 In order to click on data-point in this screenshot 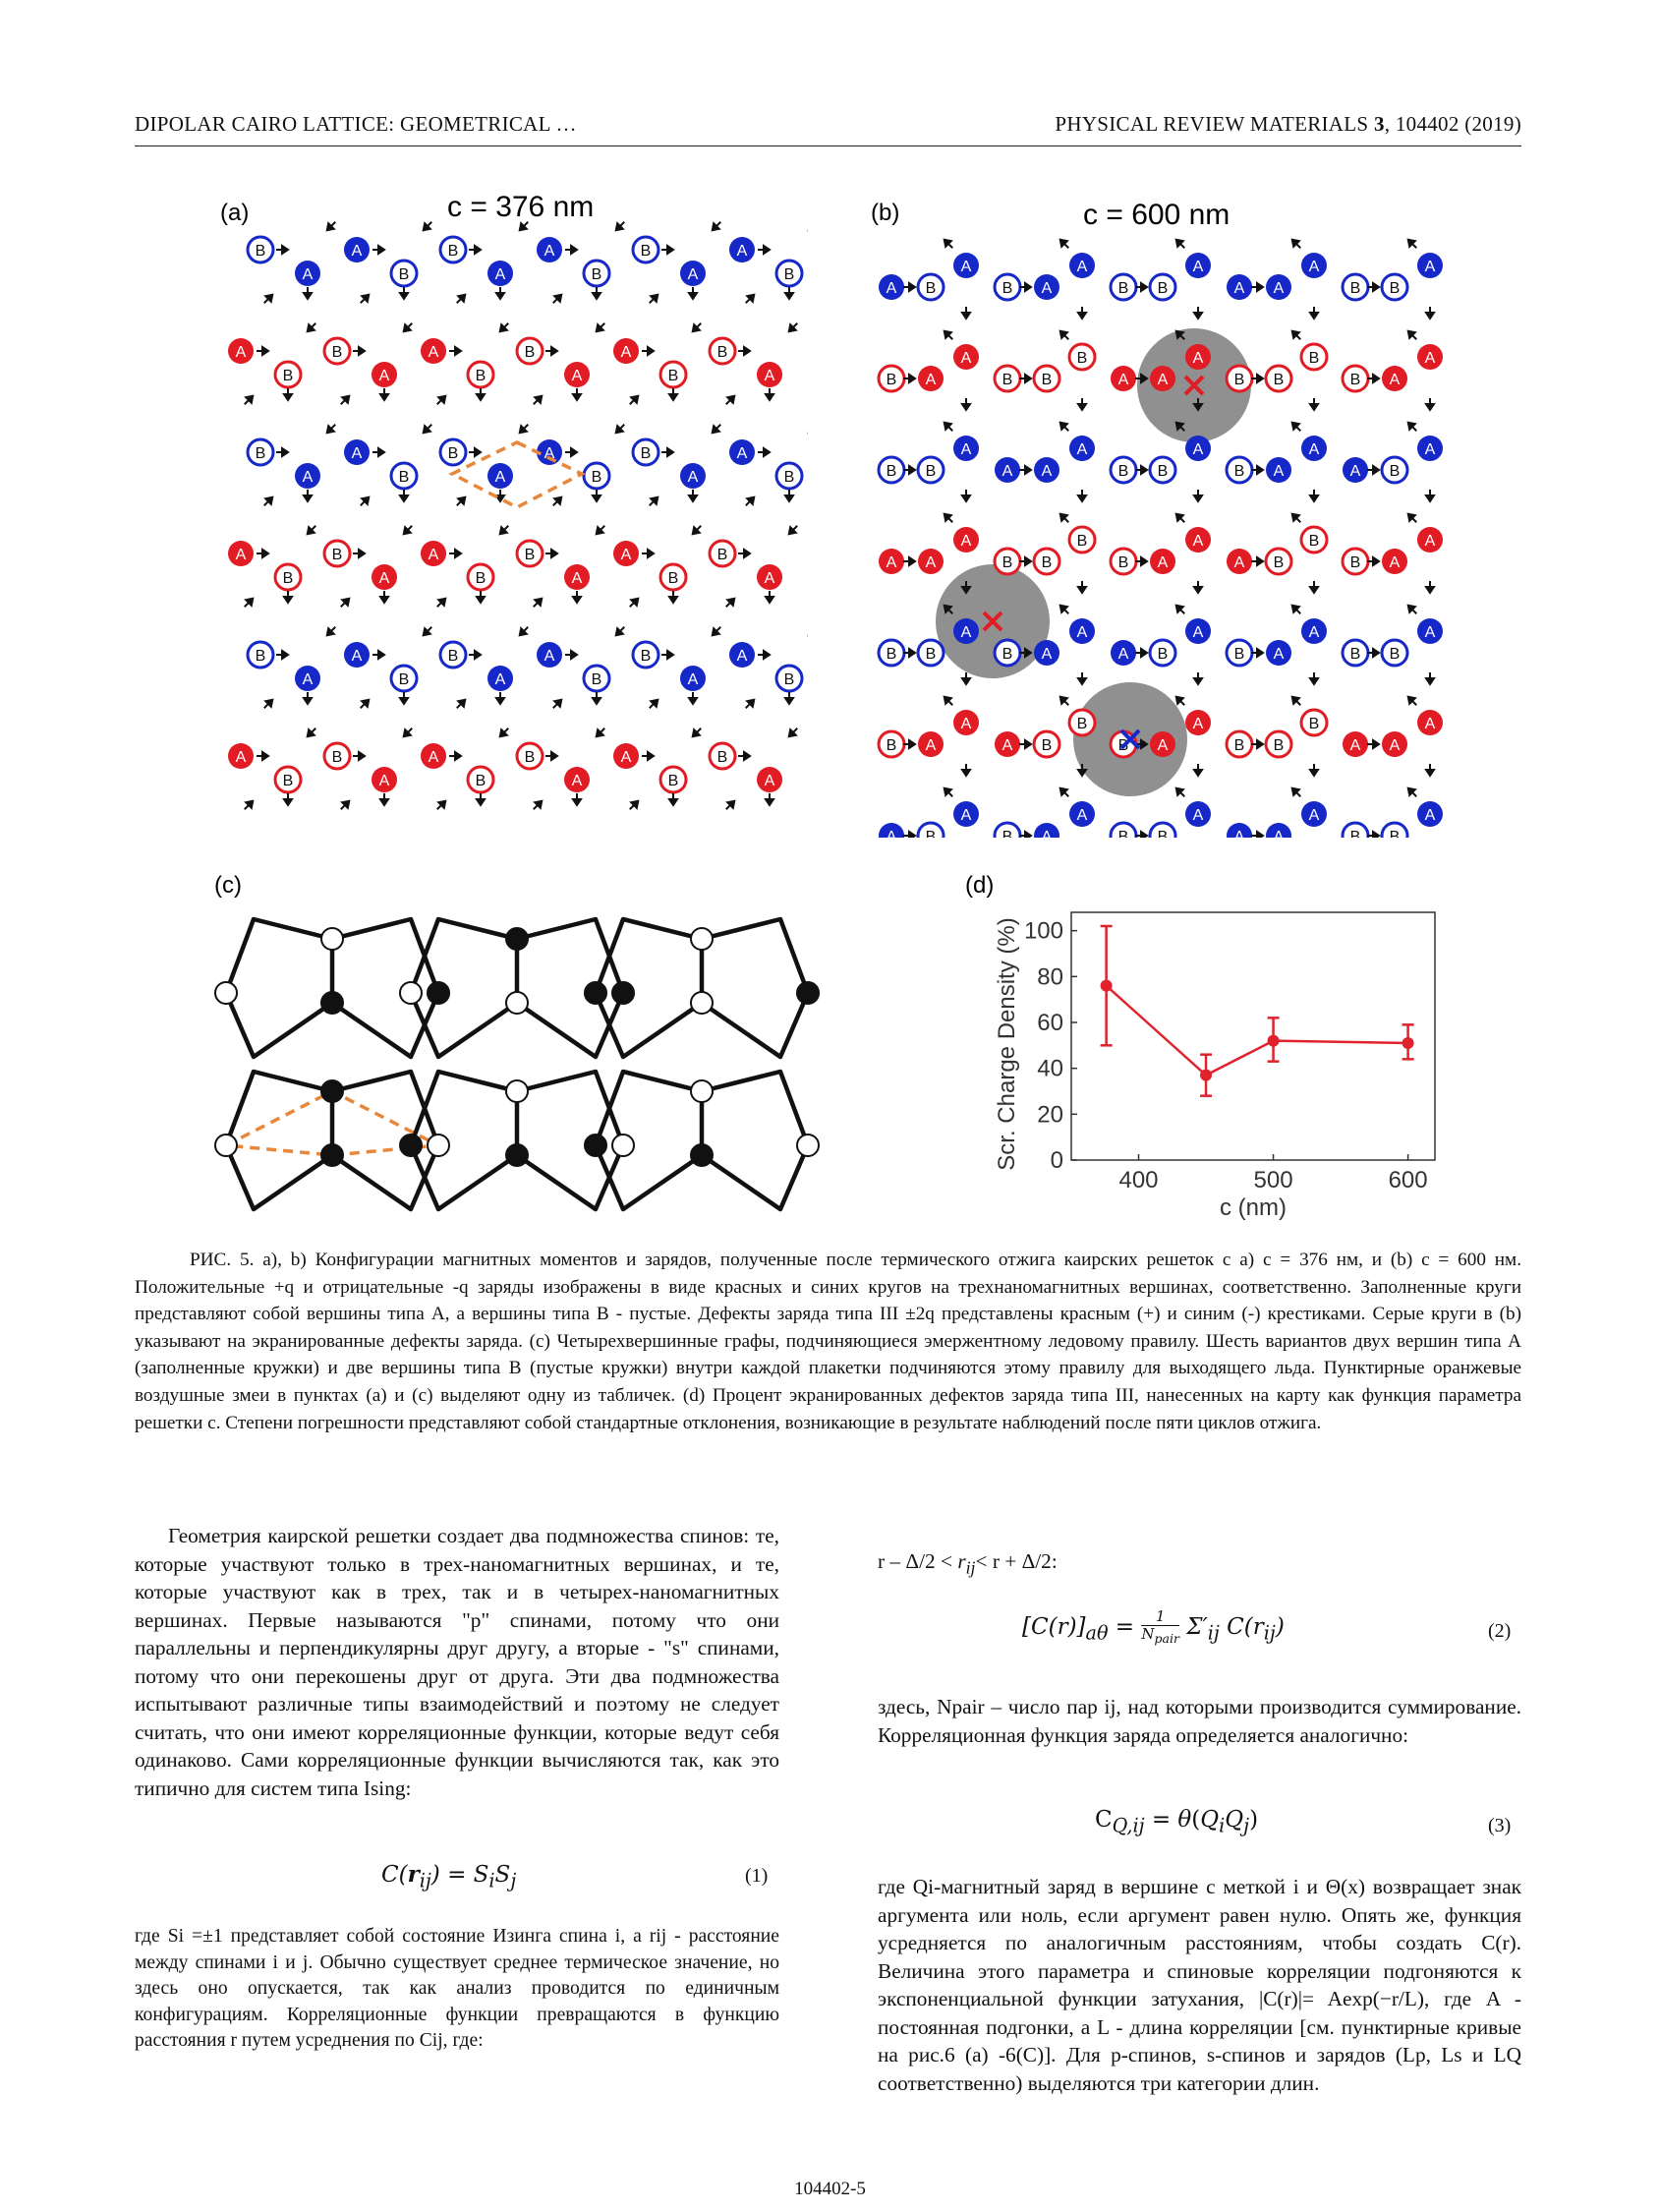, I will do `click(1106, 986)`.